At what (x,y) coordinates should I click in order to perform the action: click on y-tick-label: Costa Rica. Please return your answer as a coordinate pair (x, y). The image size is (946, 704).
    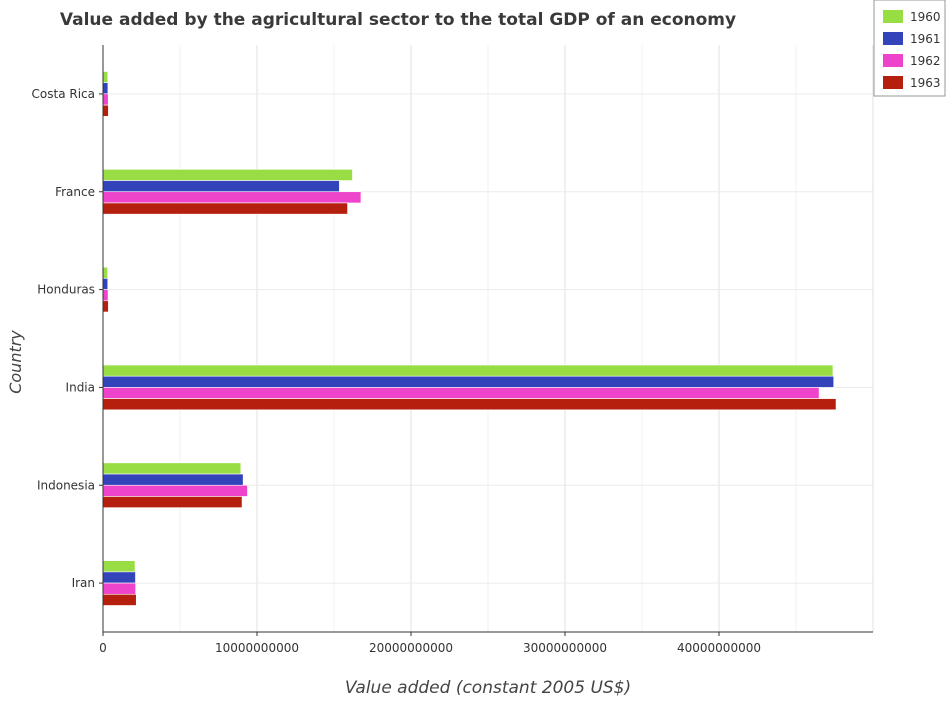
    Looking at the image, I should click on (63, 94).